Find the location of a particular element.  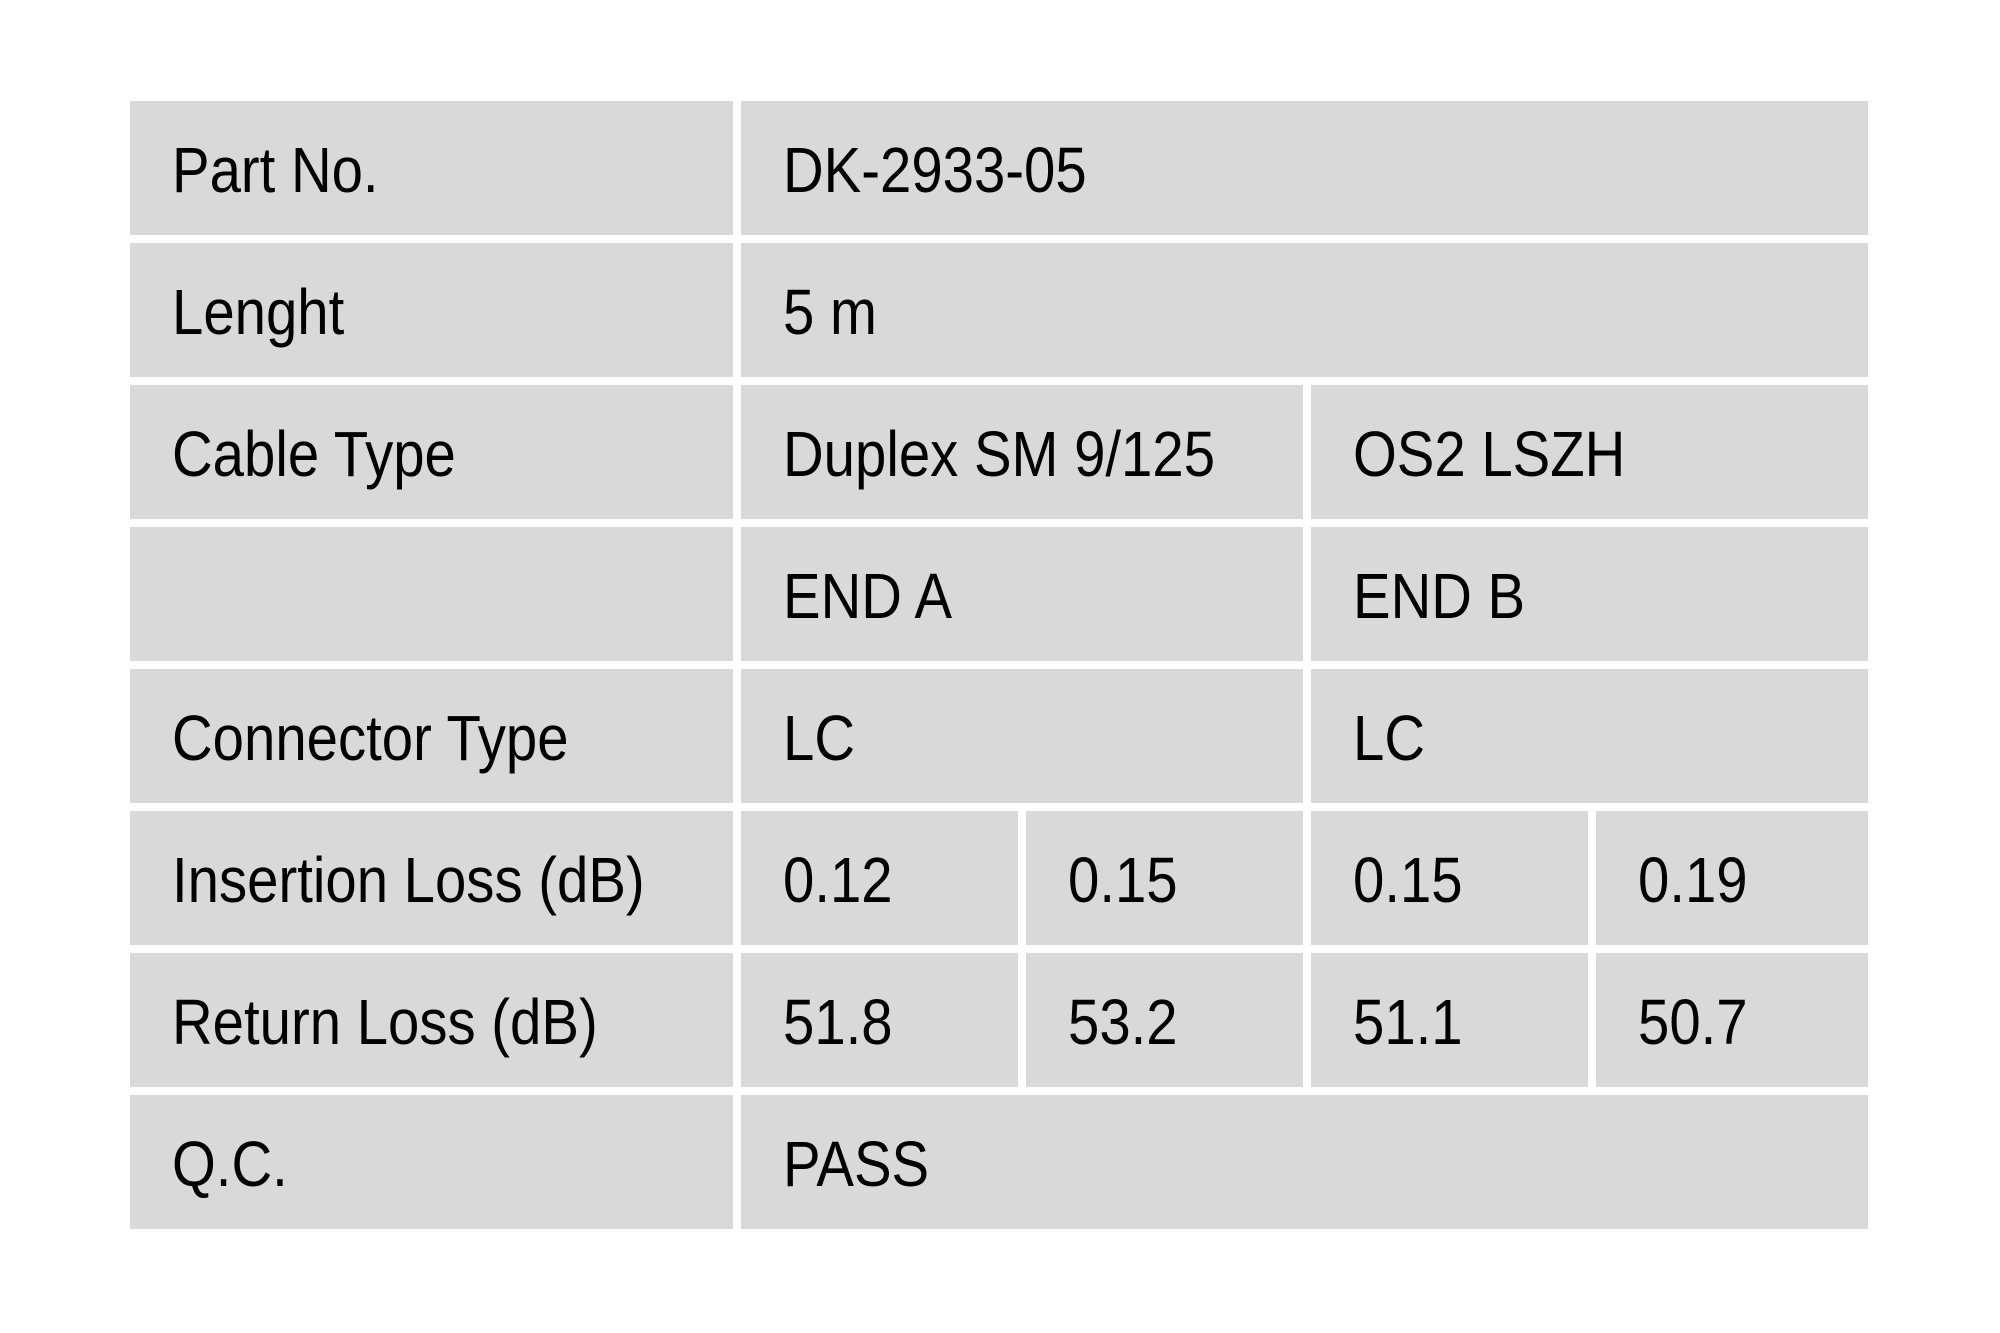

insertion-loss-b2: 0.19 is located at coordinates (1693, 880).